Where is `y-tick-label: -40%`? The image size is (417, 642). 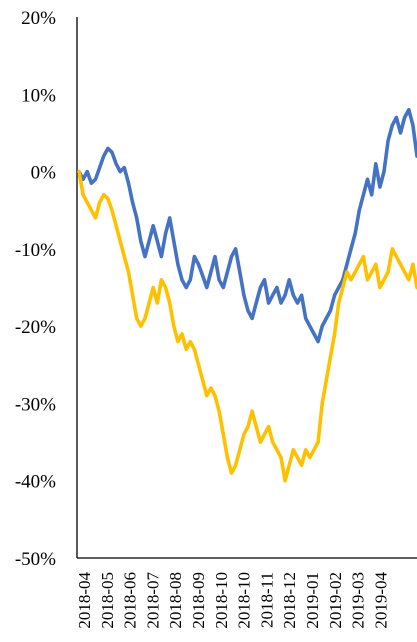
y-tick-label: -40% is located at coordinates (35, 482).